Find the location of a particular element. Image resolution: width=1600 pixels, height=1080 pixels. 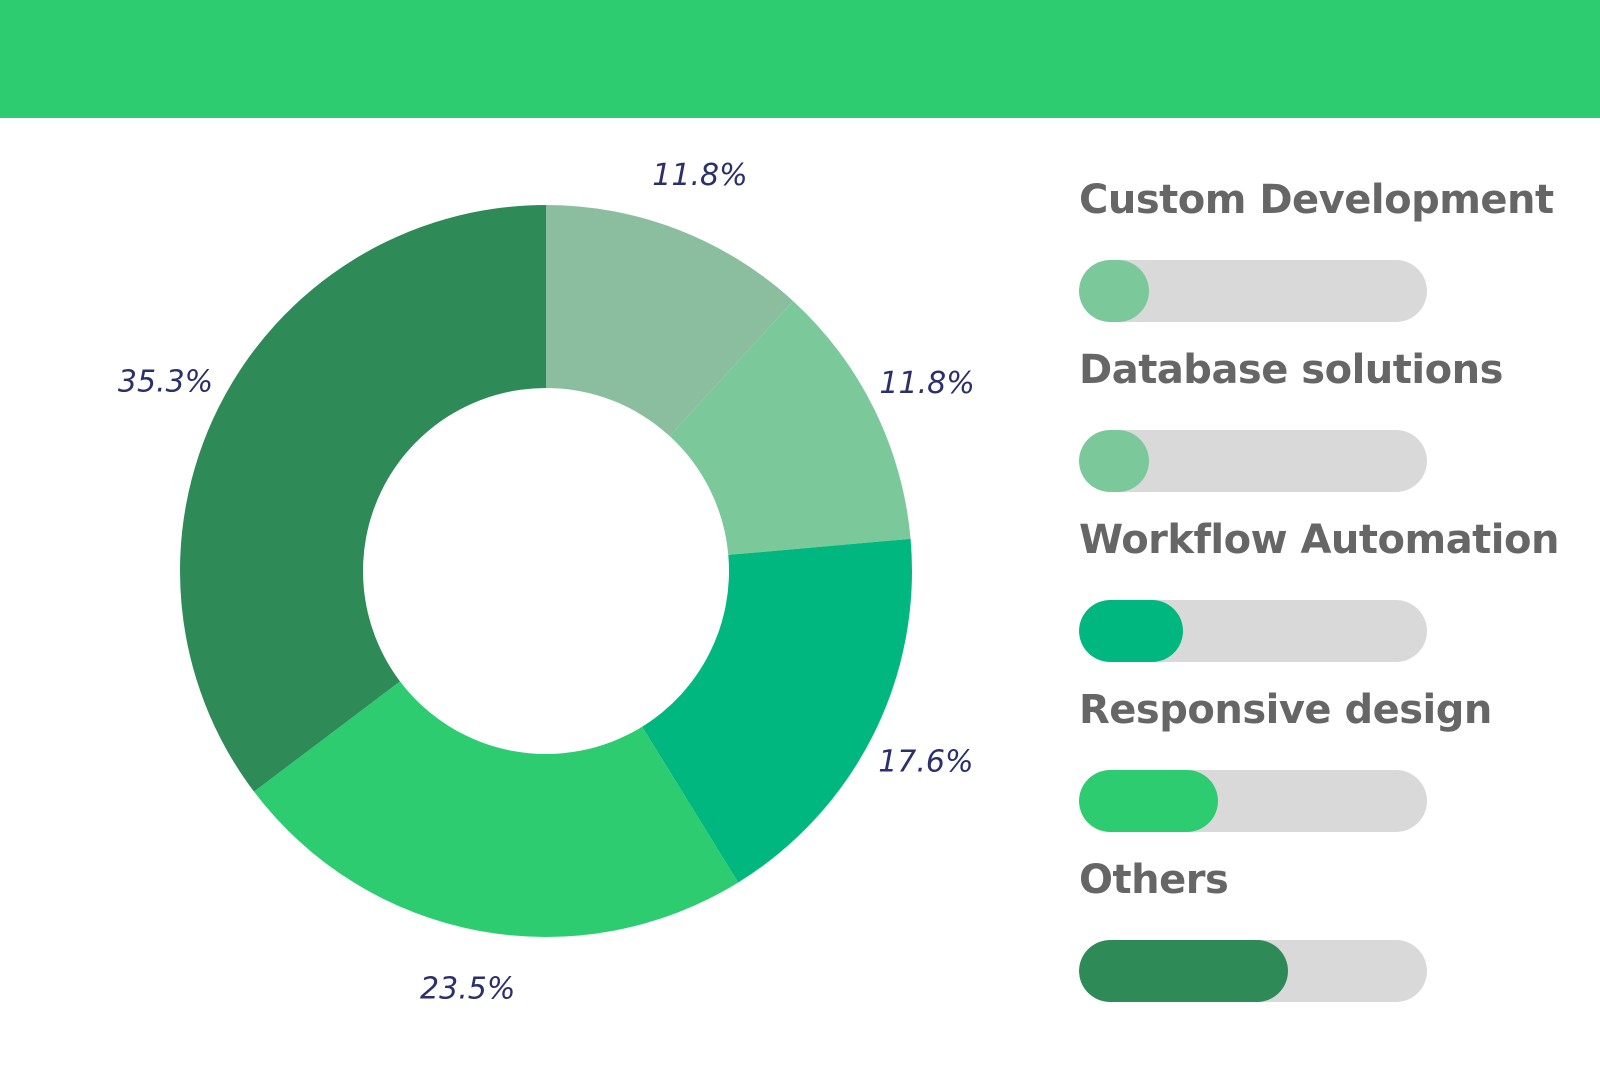

legend-item: Database solutions is located at coordinates (1339, 416).